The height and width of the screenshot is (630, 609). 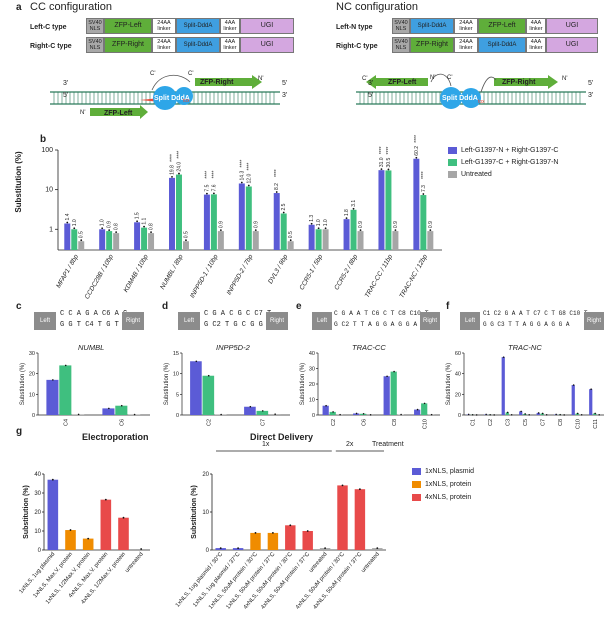 I want to click on cc-linker-line, so click(x=171, y=82).